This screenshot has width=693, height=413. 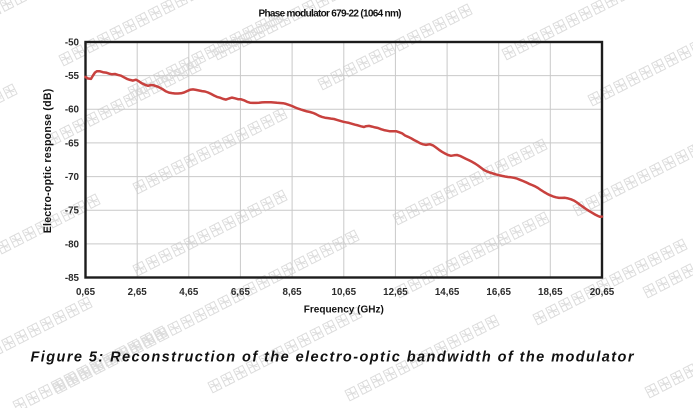 I want to click on svg-text: -70, so click(x=72, y=177).